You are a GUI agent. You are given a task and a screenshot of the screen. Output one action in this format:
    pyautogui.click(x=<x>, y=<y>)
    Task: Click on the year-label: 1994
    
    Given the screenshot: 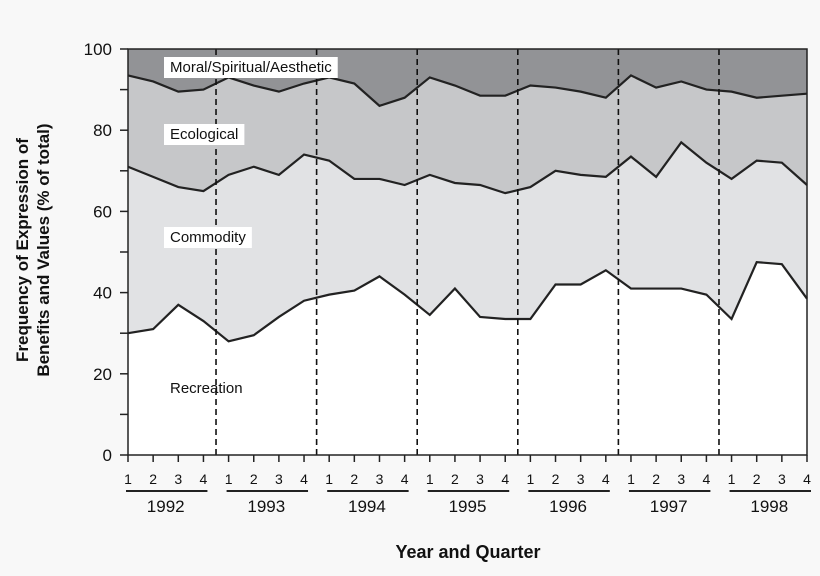 What is the action you would take?
    pyautogui.click(x=367, y=506)
    